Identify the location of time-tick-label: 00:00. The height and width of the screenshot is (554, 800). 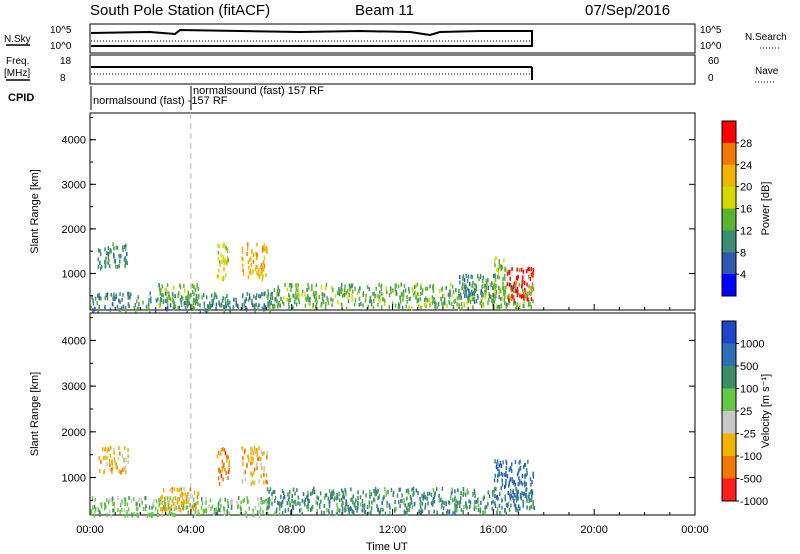
(90, 530).